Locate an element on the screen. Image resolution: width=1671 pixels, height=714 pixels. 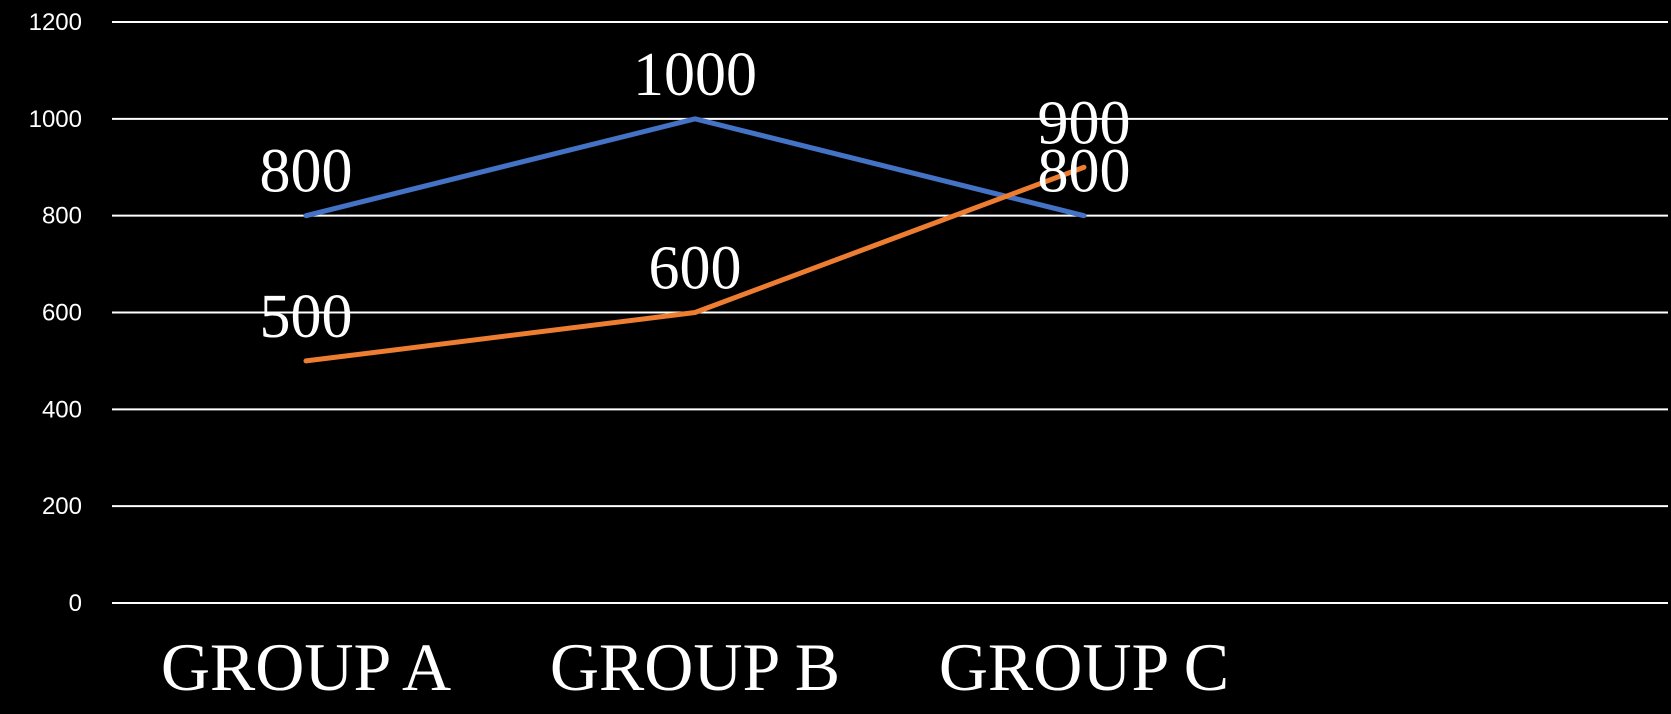
data-label: 1000 is located at coordinates (695, 75).